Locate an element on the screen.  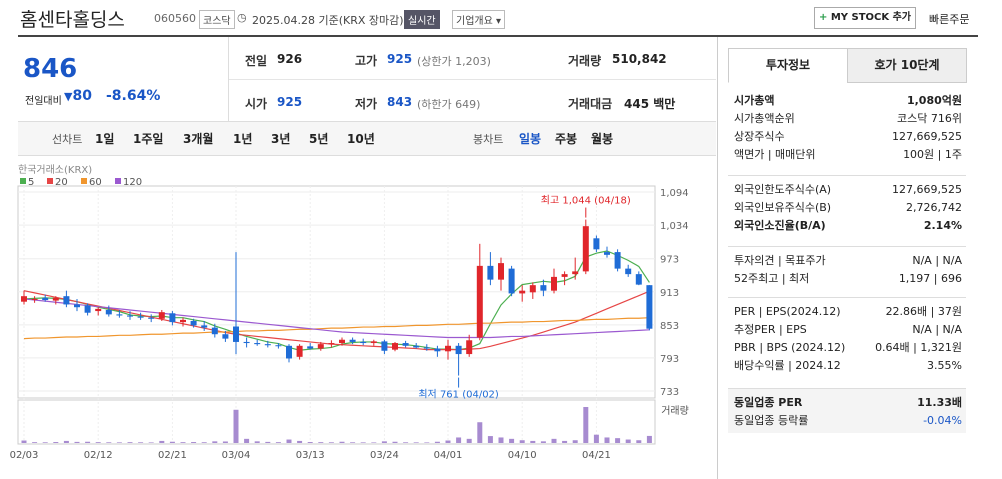
quick-order: 빠른주문 is located at coordinates (949, 19).